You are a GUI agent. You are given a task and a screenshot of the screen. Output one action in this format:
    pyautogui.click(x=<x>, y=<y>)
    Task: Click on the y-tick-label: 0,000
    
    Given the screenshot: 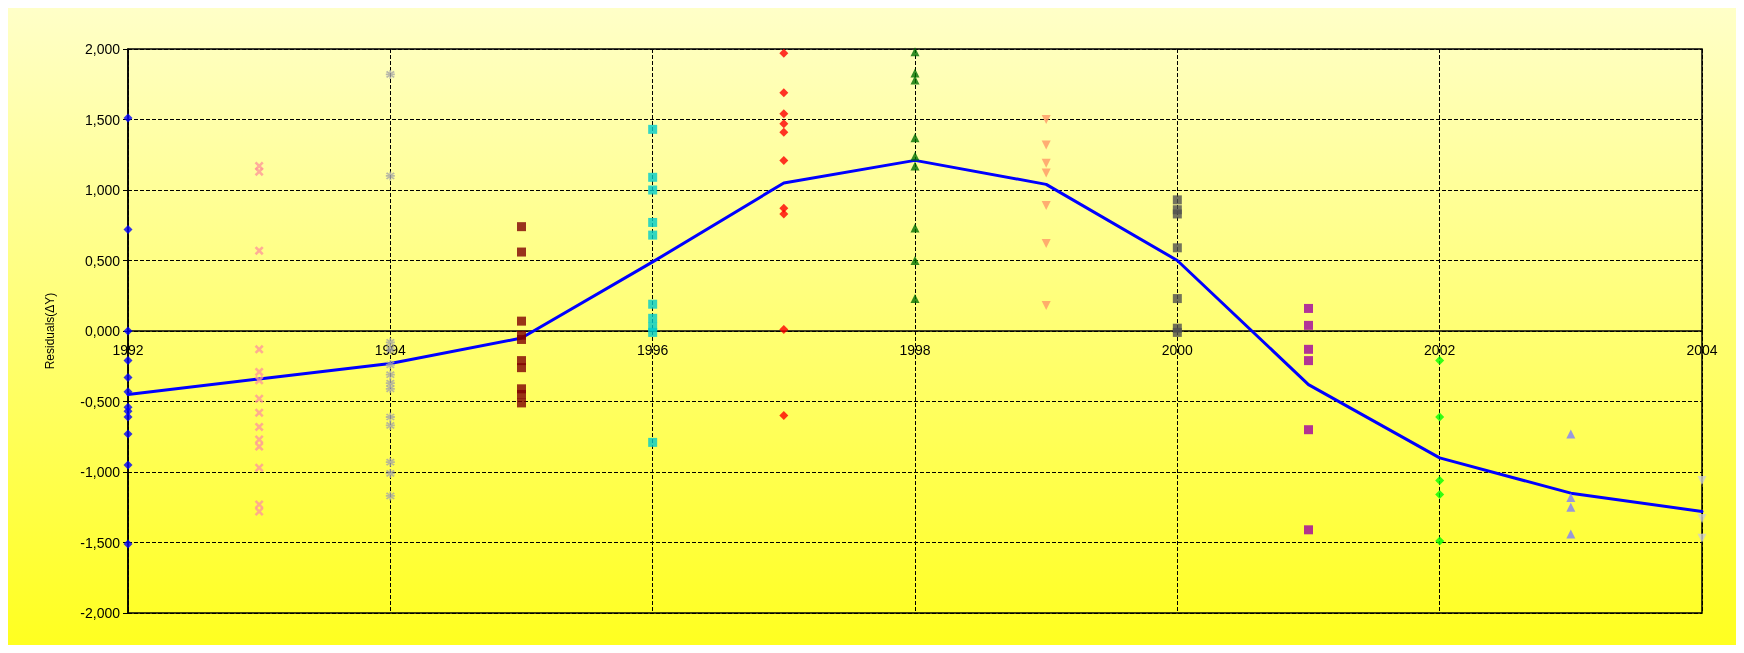 What is the action you would take?
    pyautogui.click(x=102, y=331)
    